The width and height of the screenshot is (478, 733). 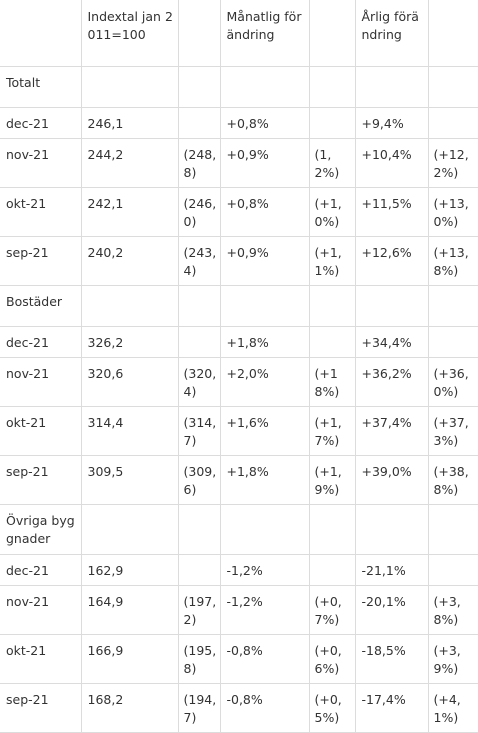 What do you see at coordinates (332, 260) in the screenshot?
I see `table-cell: (+1,1%)` at bounding box center [332, 260].